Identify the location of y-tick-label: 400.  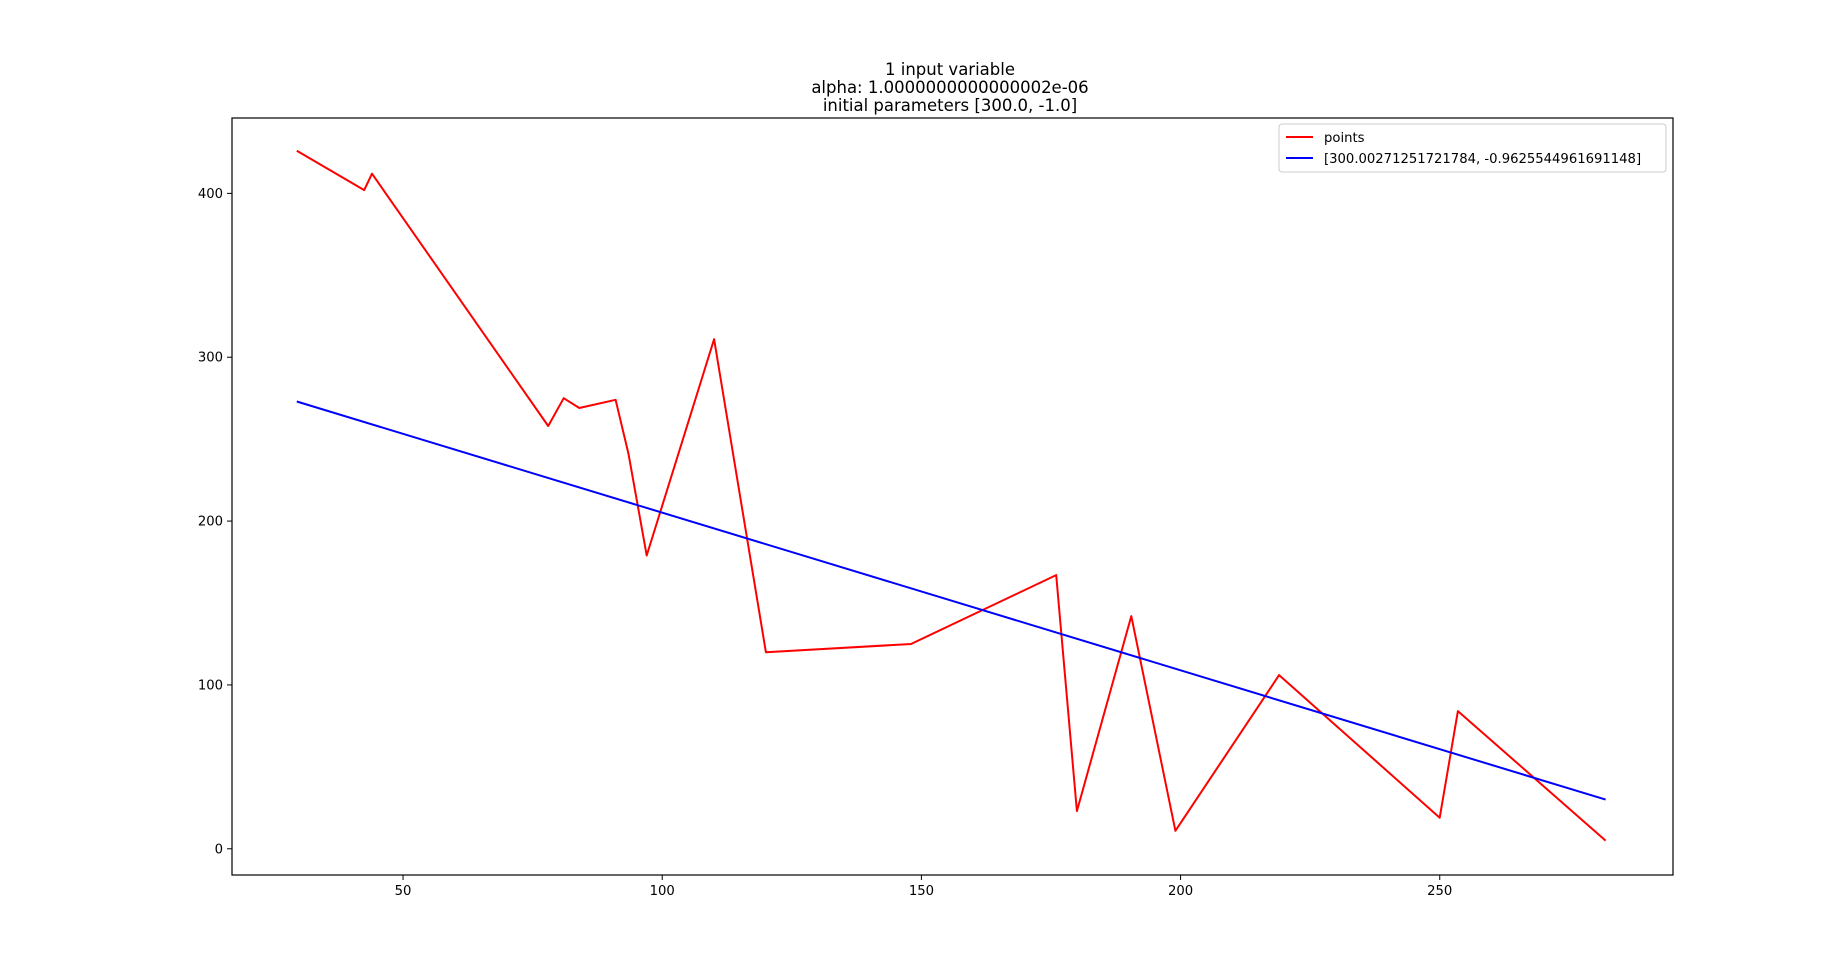
(210, 194).